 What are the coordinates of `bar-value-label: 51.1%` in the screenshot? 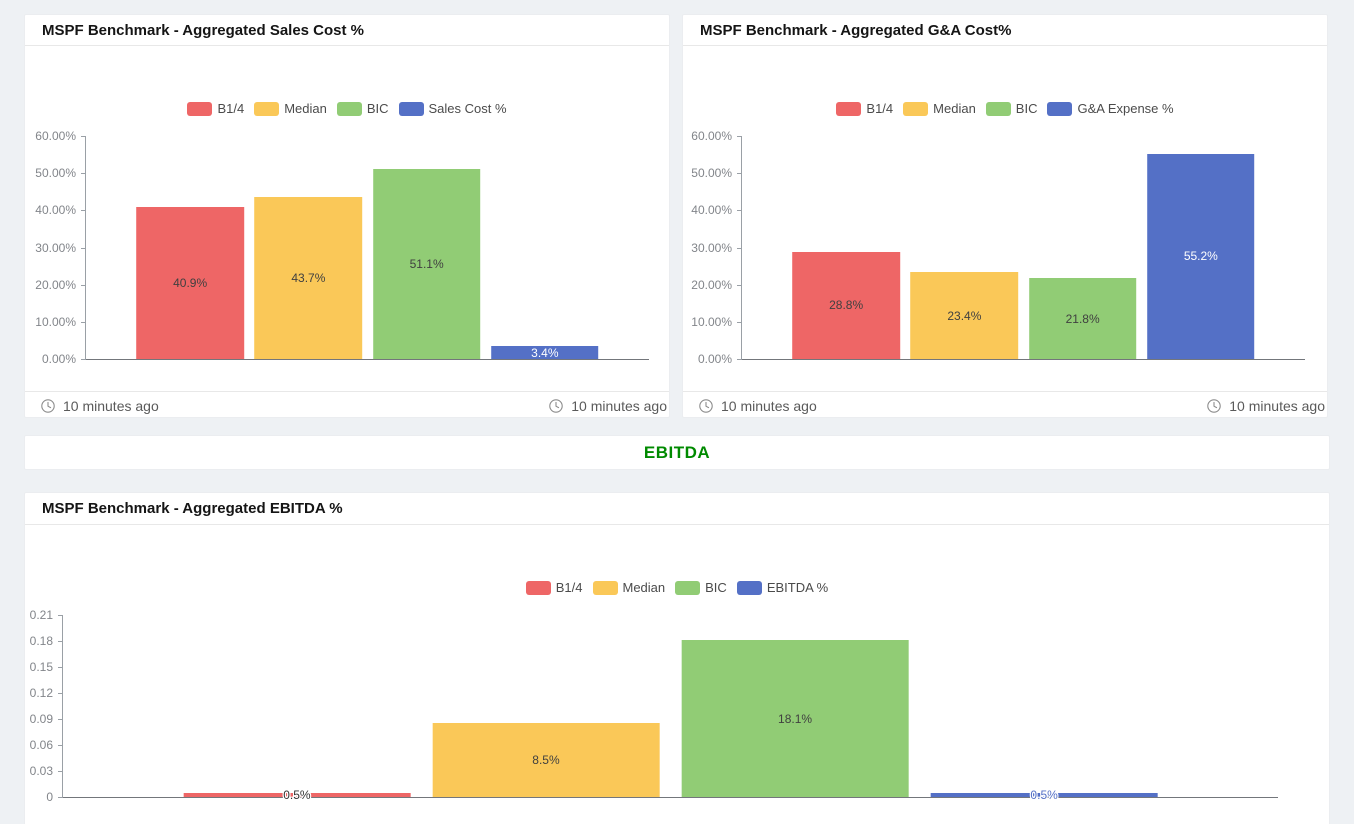 It's located at (426, 264).